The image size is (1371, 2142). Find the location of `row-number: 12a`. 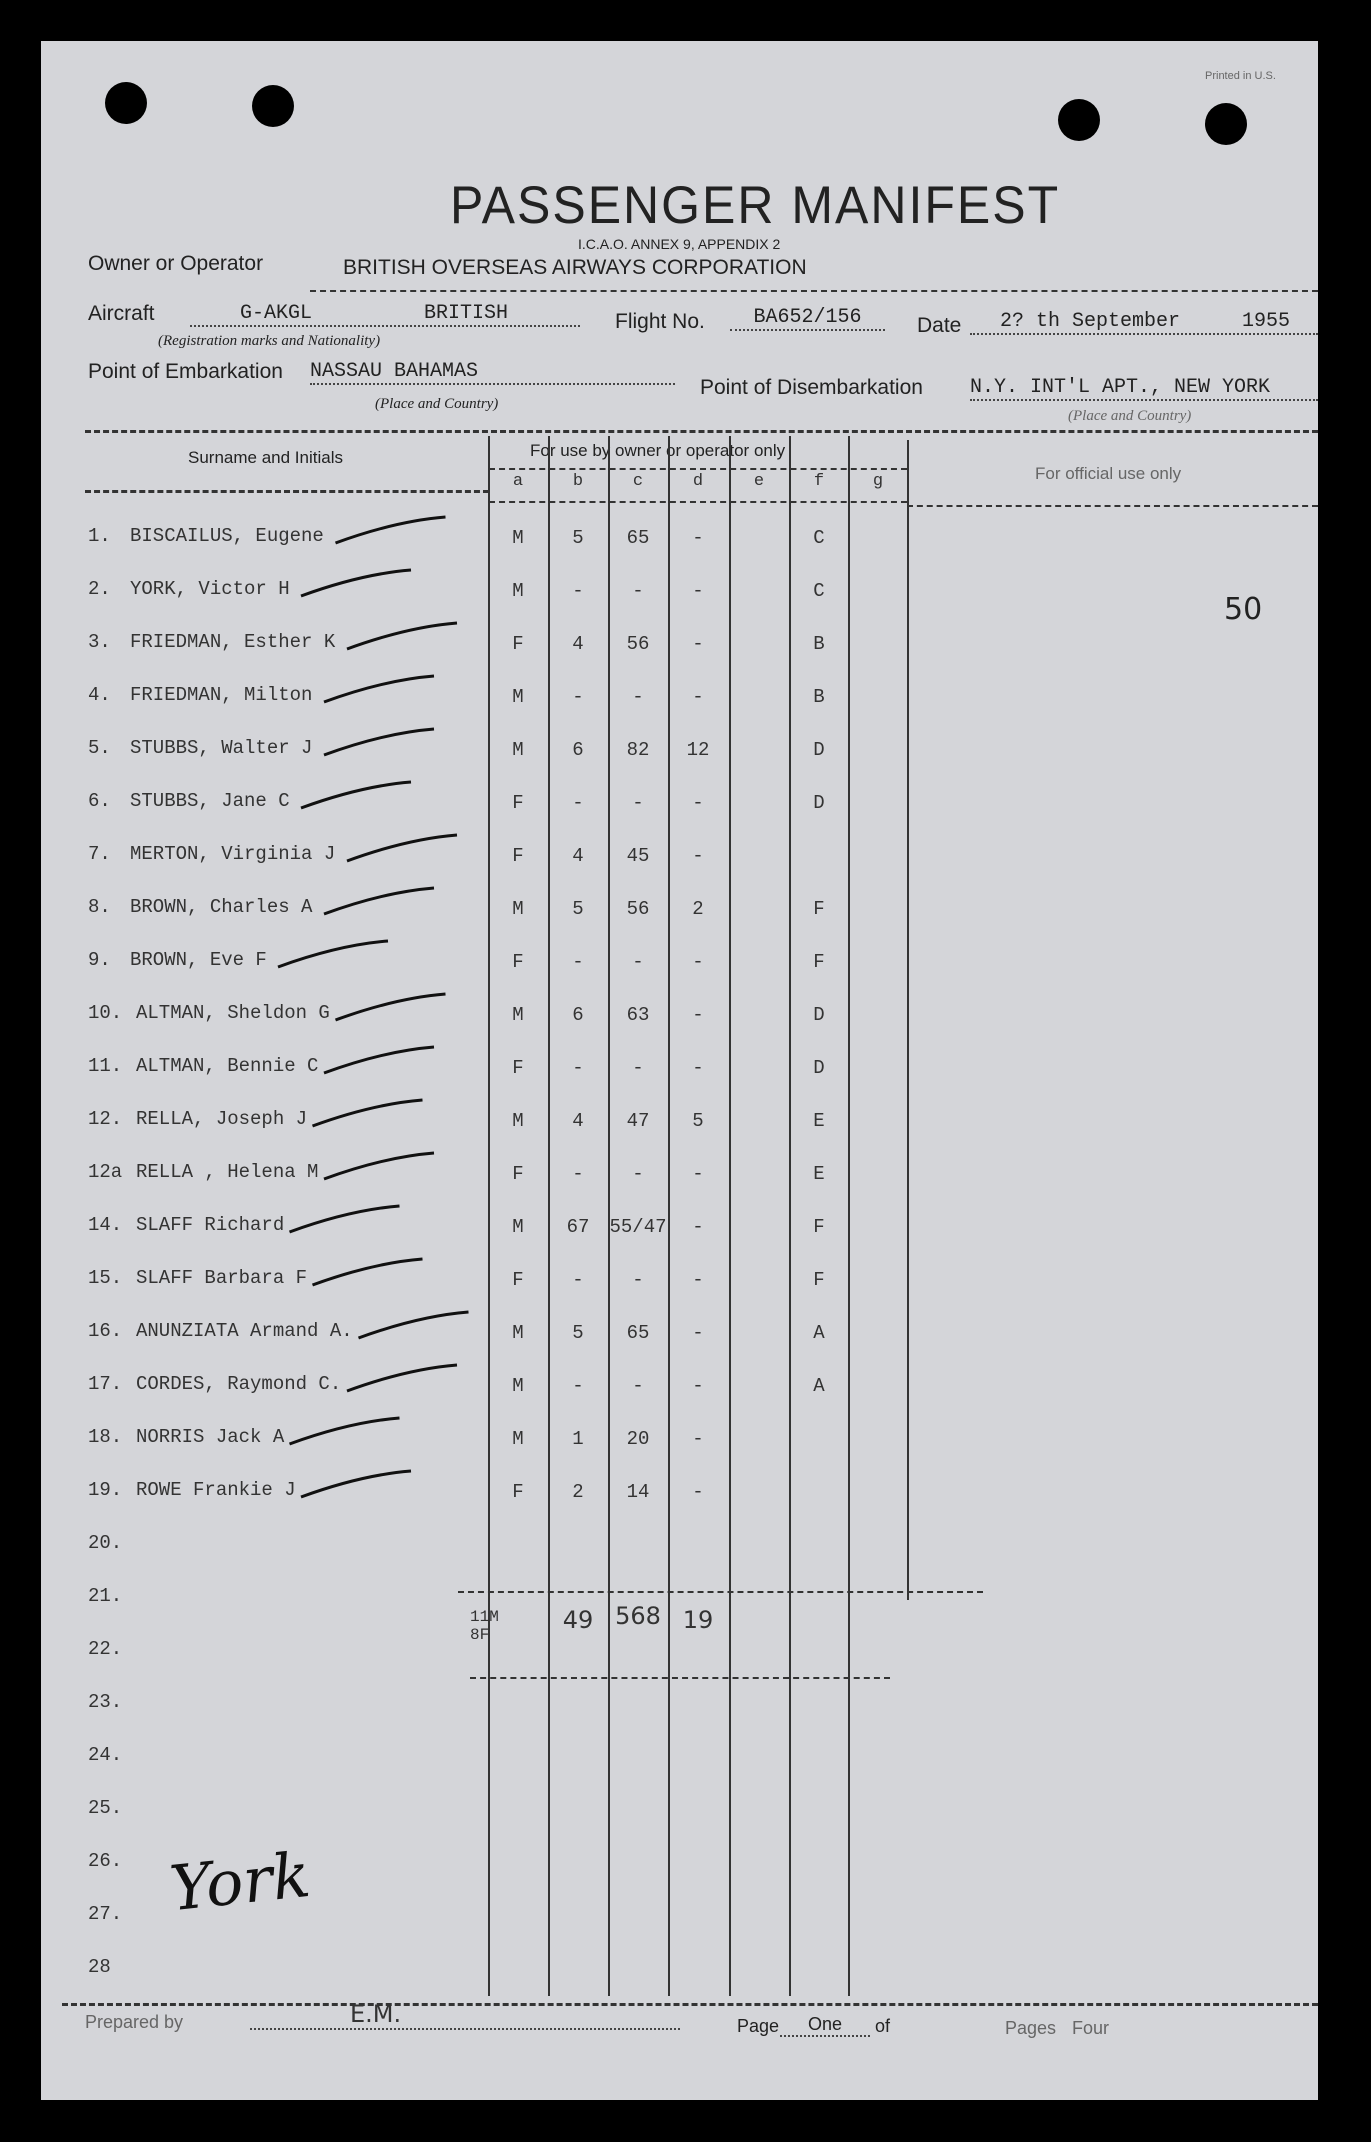

row-number: 12a is located at coordinates (105, 1172).